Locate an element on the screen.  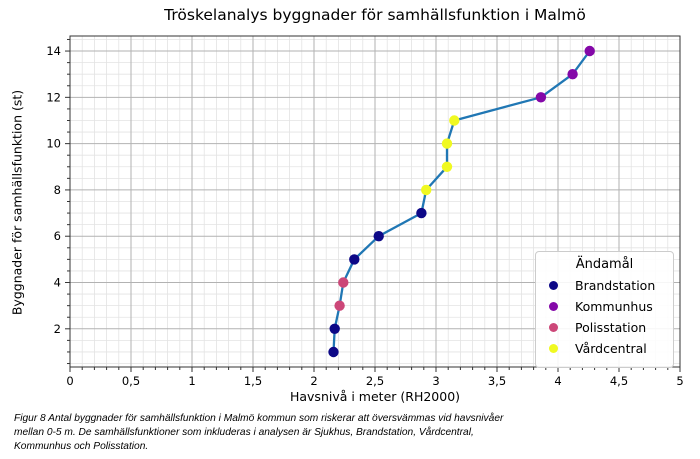
y-tick-label: 2 is located at coordinates (57, 329).